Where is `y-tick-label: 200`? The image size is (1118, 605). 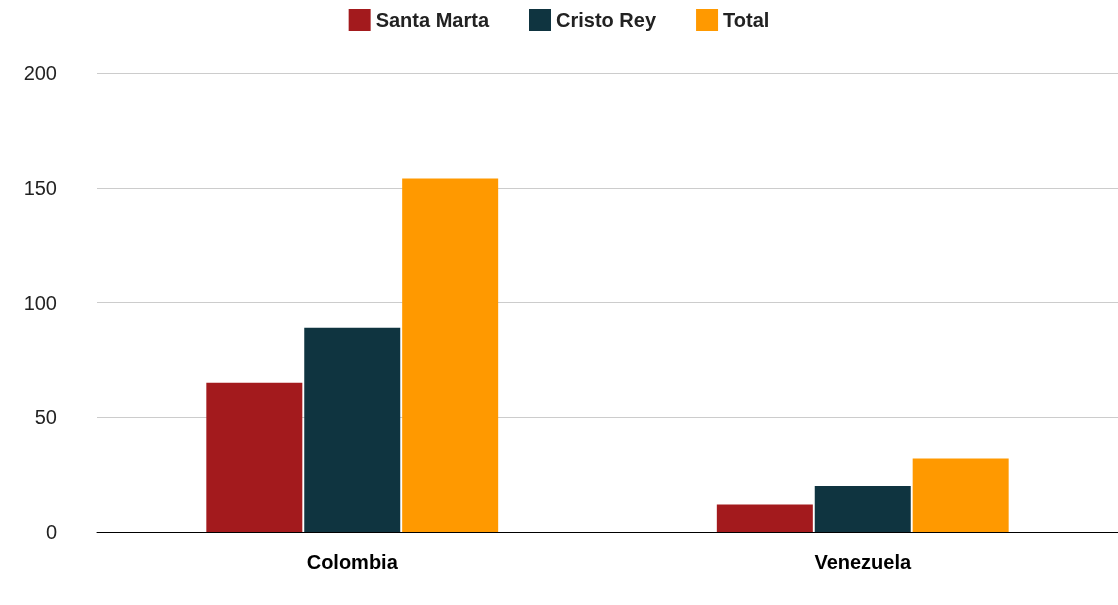 y-tick-label: 200 is located at coordinates (40, 73).